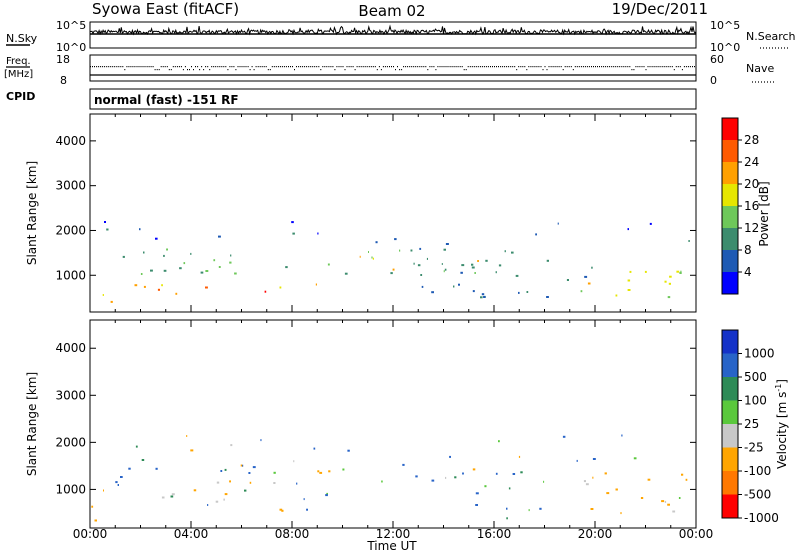 The image size is (800, 554). Describe the element at coordinates (755, 401) in the screenshot. I see `colorbar-tick-label: 100` at that location.